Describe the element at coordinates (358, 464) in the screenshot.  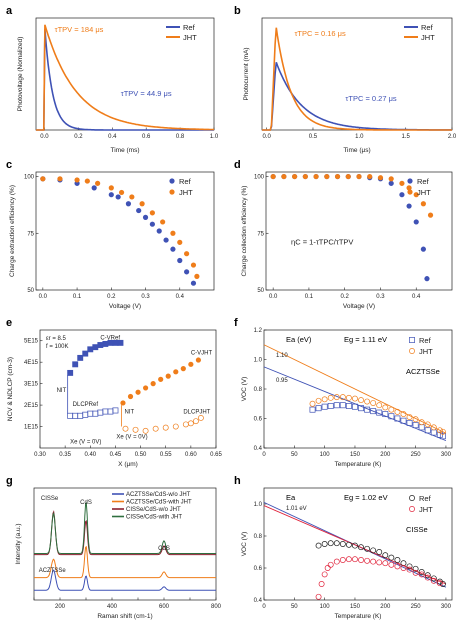
I see `x-axis-label-f: Temperature (K)` at that location.